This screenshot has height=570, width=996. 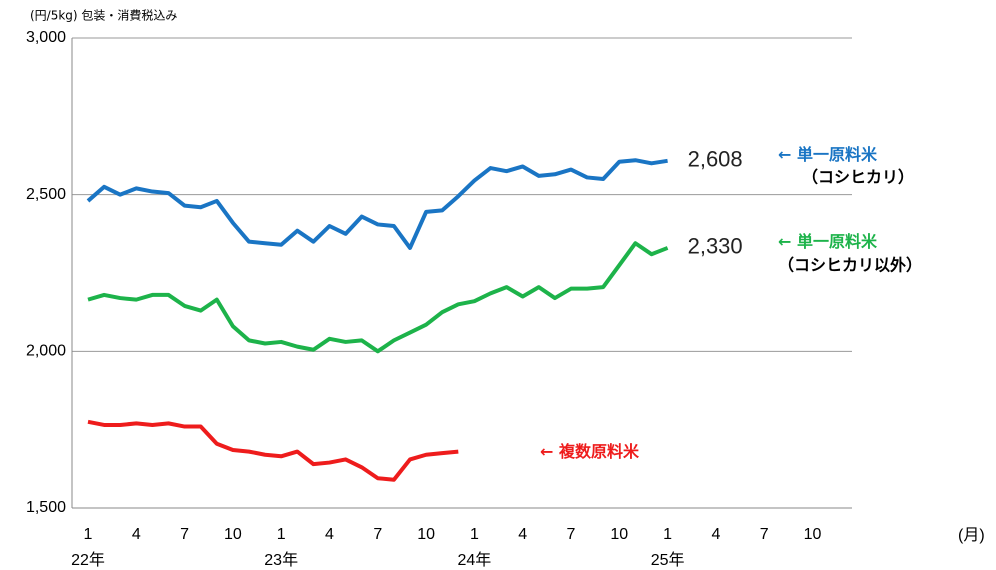 I want to click on x-year-label: 24年, so click(x=474, y=560).